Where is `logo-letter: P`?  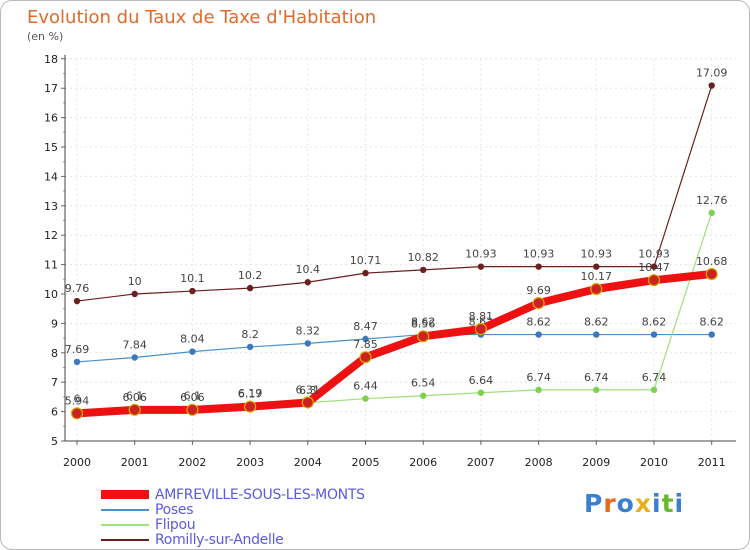
logo-letter: P is located at coordinates (594, 503).